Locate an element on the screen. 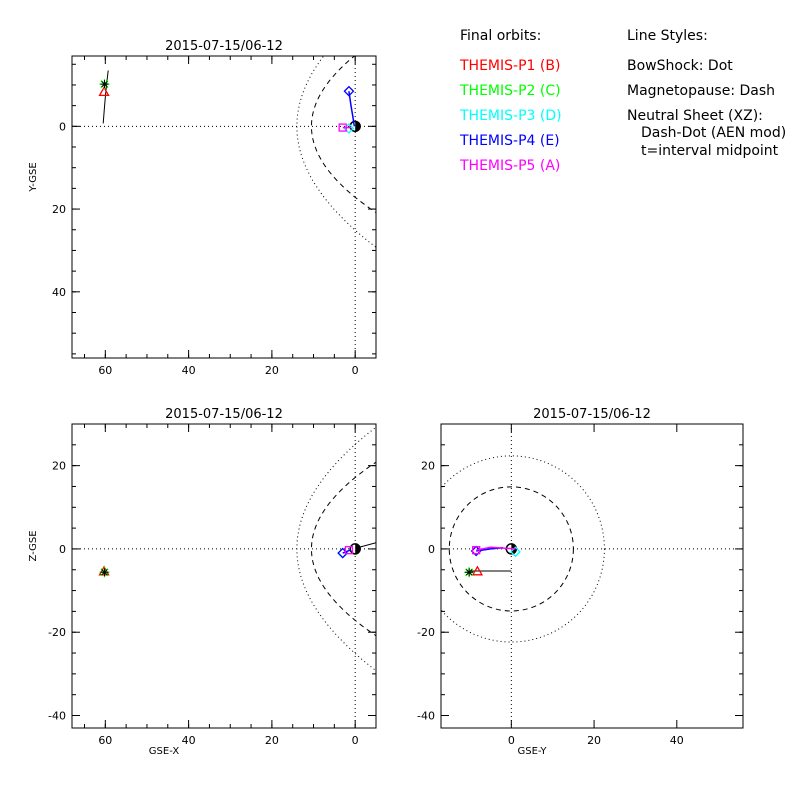 The image size is (800, 800). legend-style-dash-dot: Dash-Dot (AEN mod) is located at coordinates (713, 133).